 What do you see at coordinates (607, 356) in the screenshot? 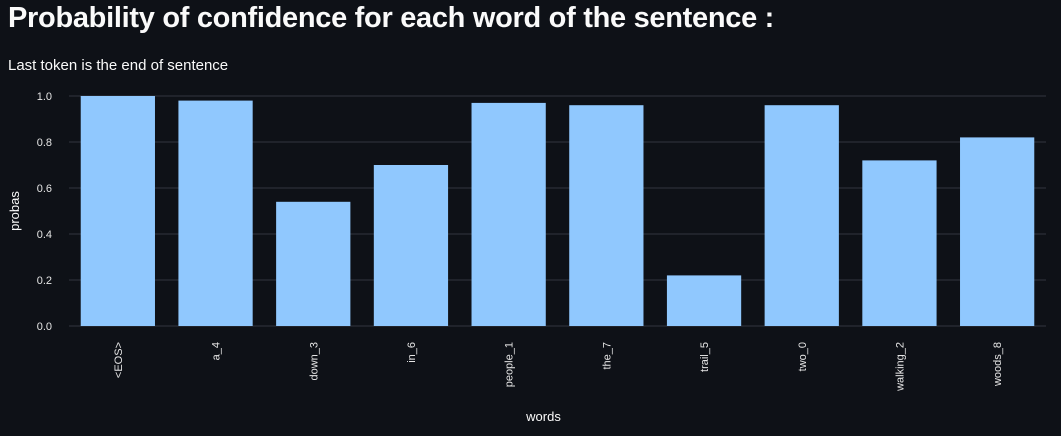
I see `x-tick-label: the_7` at bounding box center [607, 356].